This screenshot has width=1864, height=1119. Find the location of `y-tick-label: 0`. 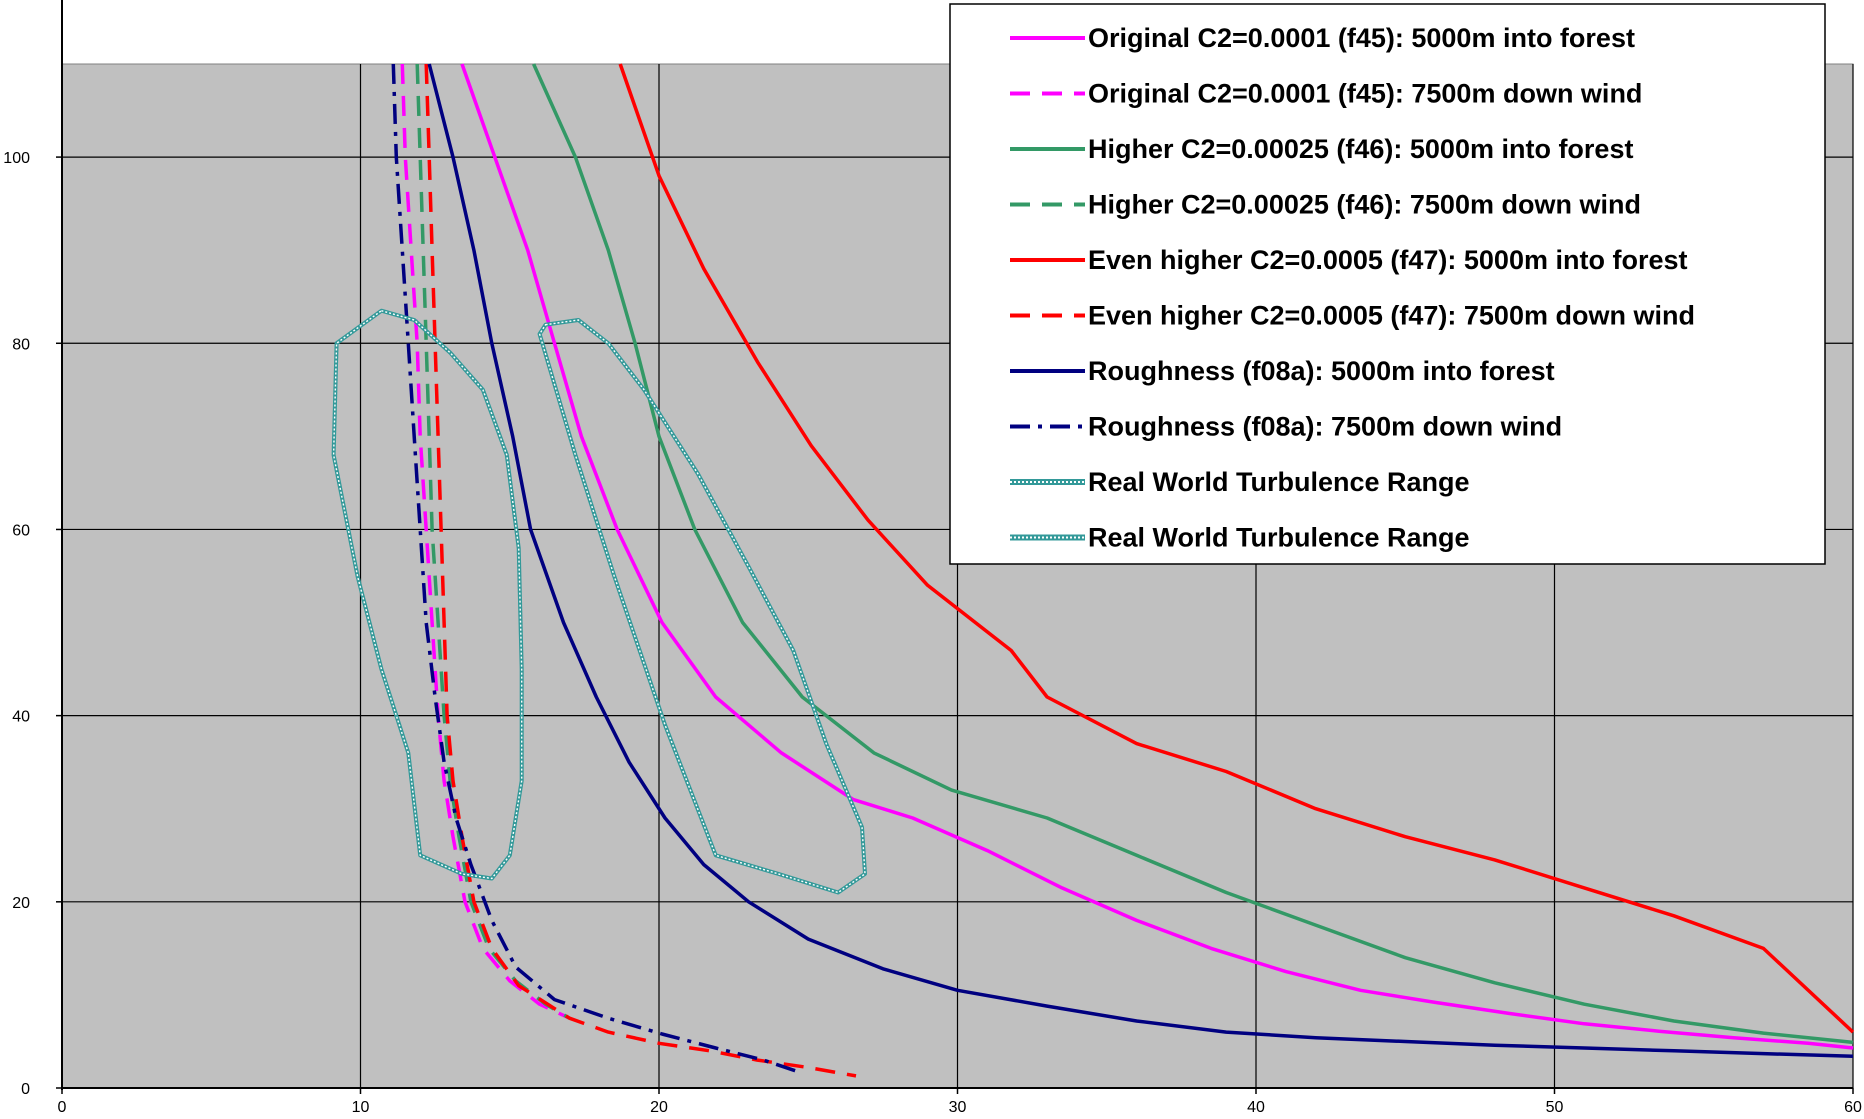

y-tick-label: 0 is located at coordinates (25, 1089).